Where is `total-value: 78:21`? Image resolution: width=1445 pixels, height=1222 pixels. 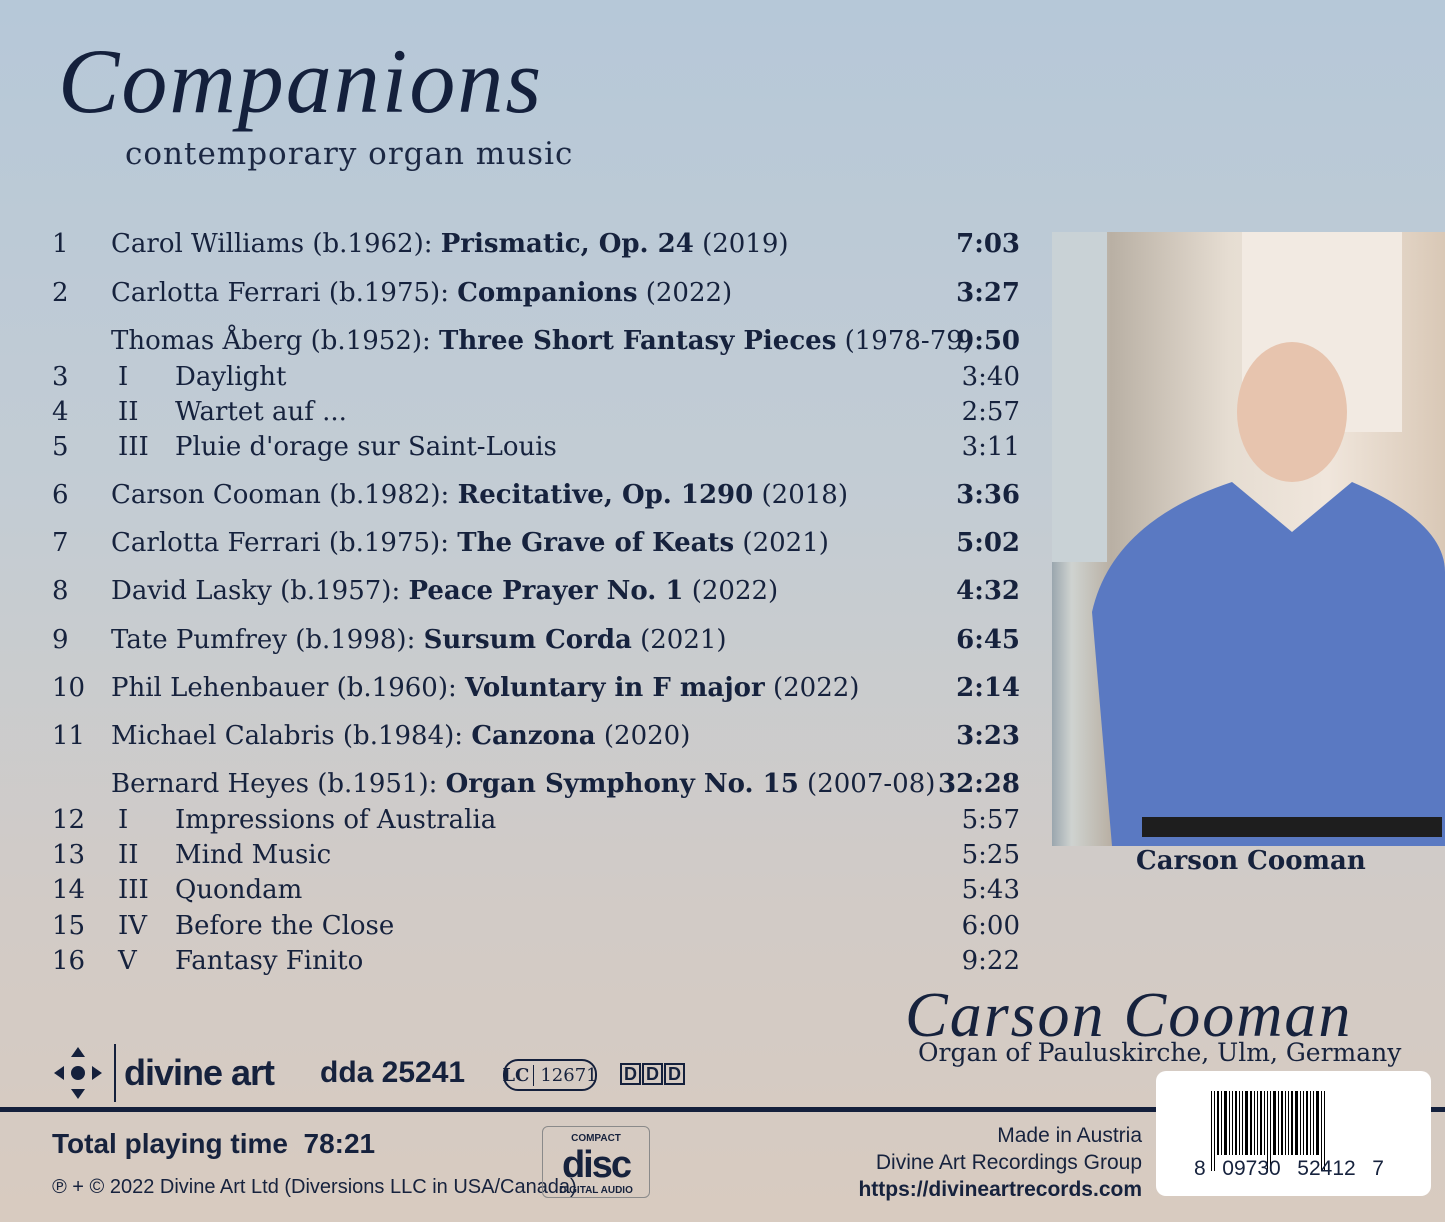 total-value: 78:21 is located at coordinates (339, 1143).